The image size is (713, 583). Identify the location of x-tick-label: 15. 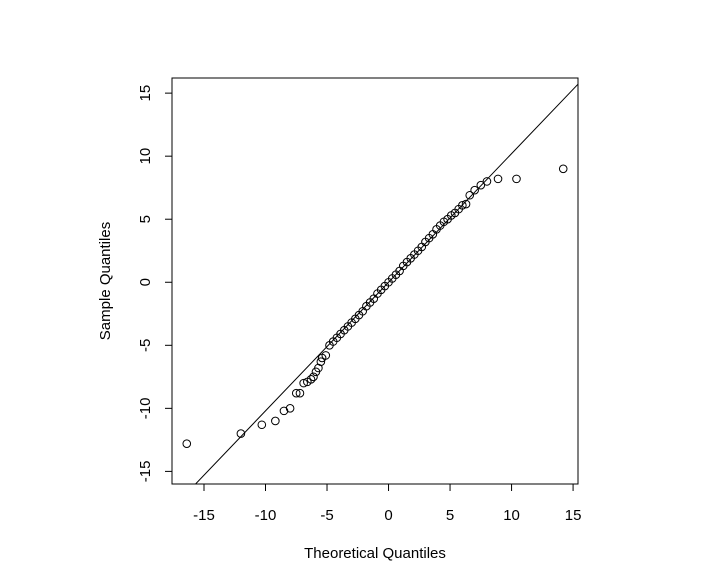
(573, 515).